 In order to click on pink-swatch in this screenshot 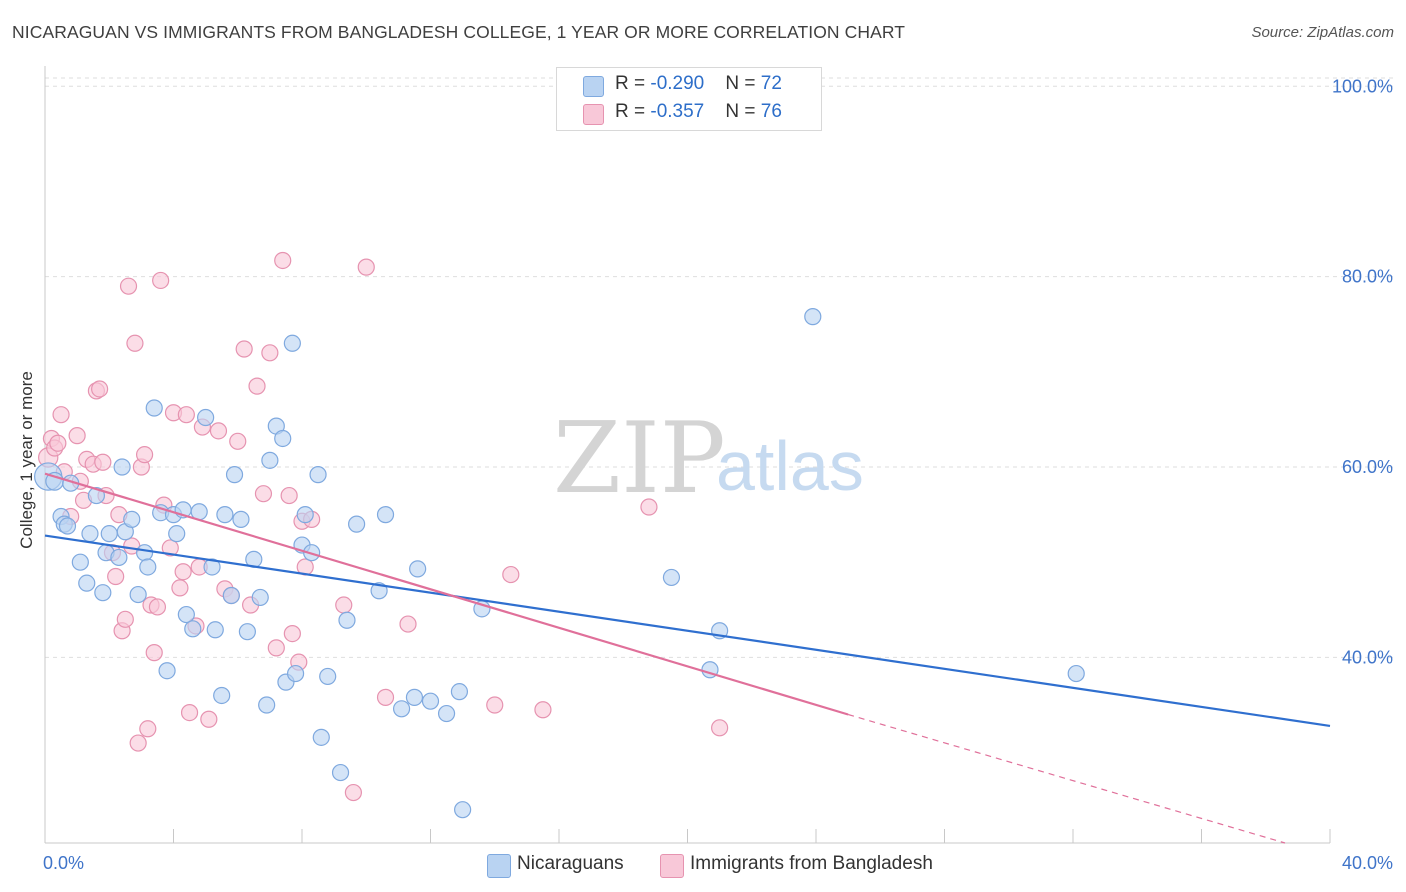, I will do `click(593, 114)`.